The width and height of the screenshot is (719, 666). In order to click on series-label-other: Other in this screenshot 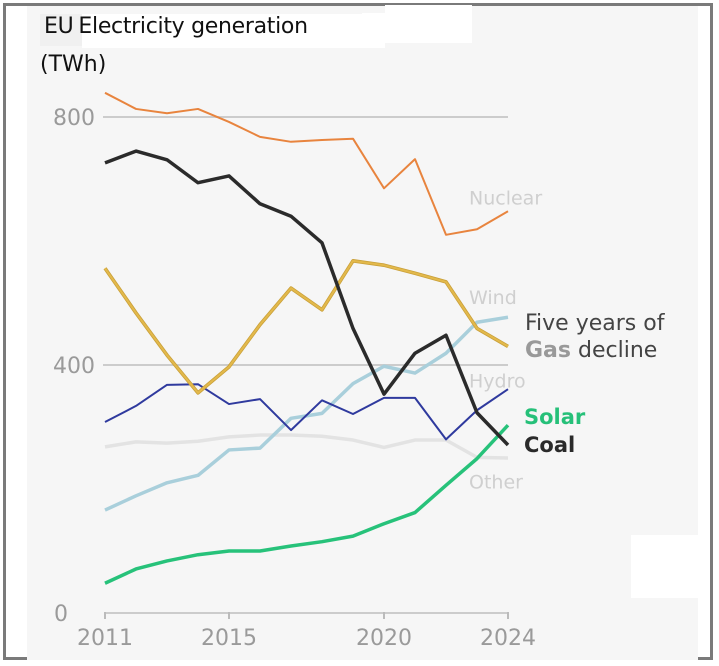, I will do `click(496, 483)`.